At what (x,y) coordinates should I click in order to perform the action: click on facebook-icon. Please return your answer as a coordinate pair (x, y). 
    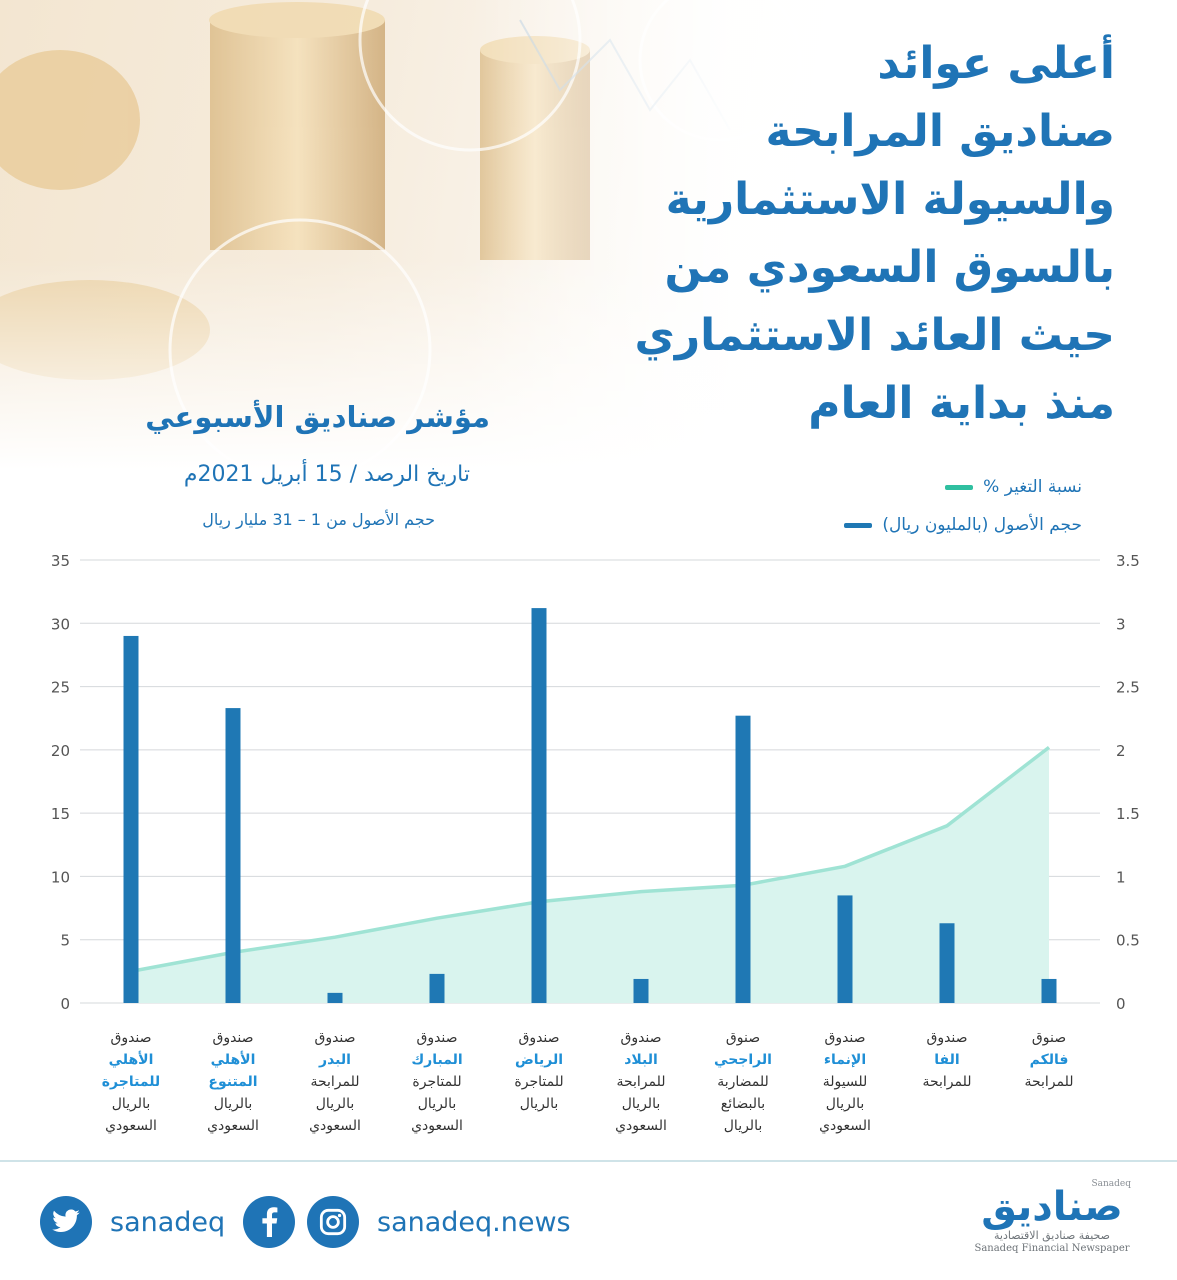
    Looking at the image, I should click on (269, 1222).